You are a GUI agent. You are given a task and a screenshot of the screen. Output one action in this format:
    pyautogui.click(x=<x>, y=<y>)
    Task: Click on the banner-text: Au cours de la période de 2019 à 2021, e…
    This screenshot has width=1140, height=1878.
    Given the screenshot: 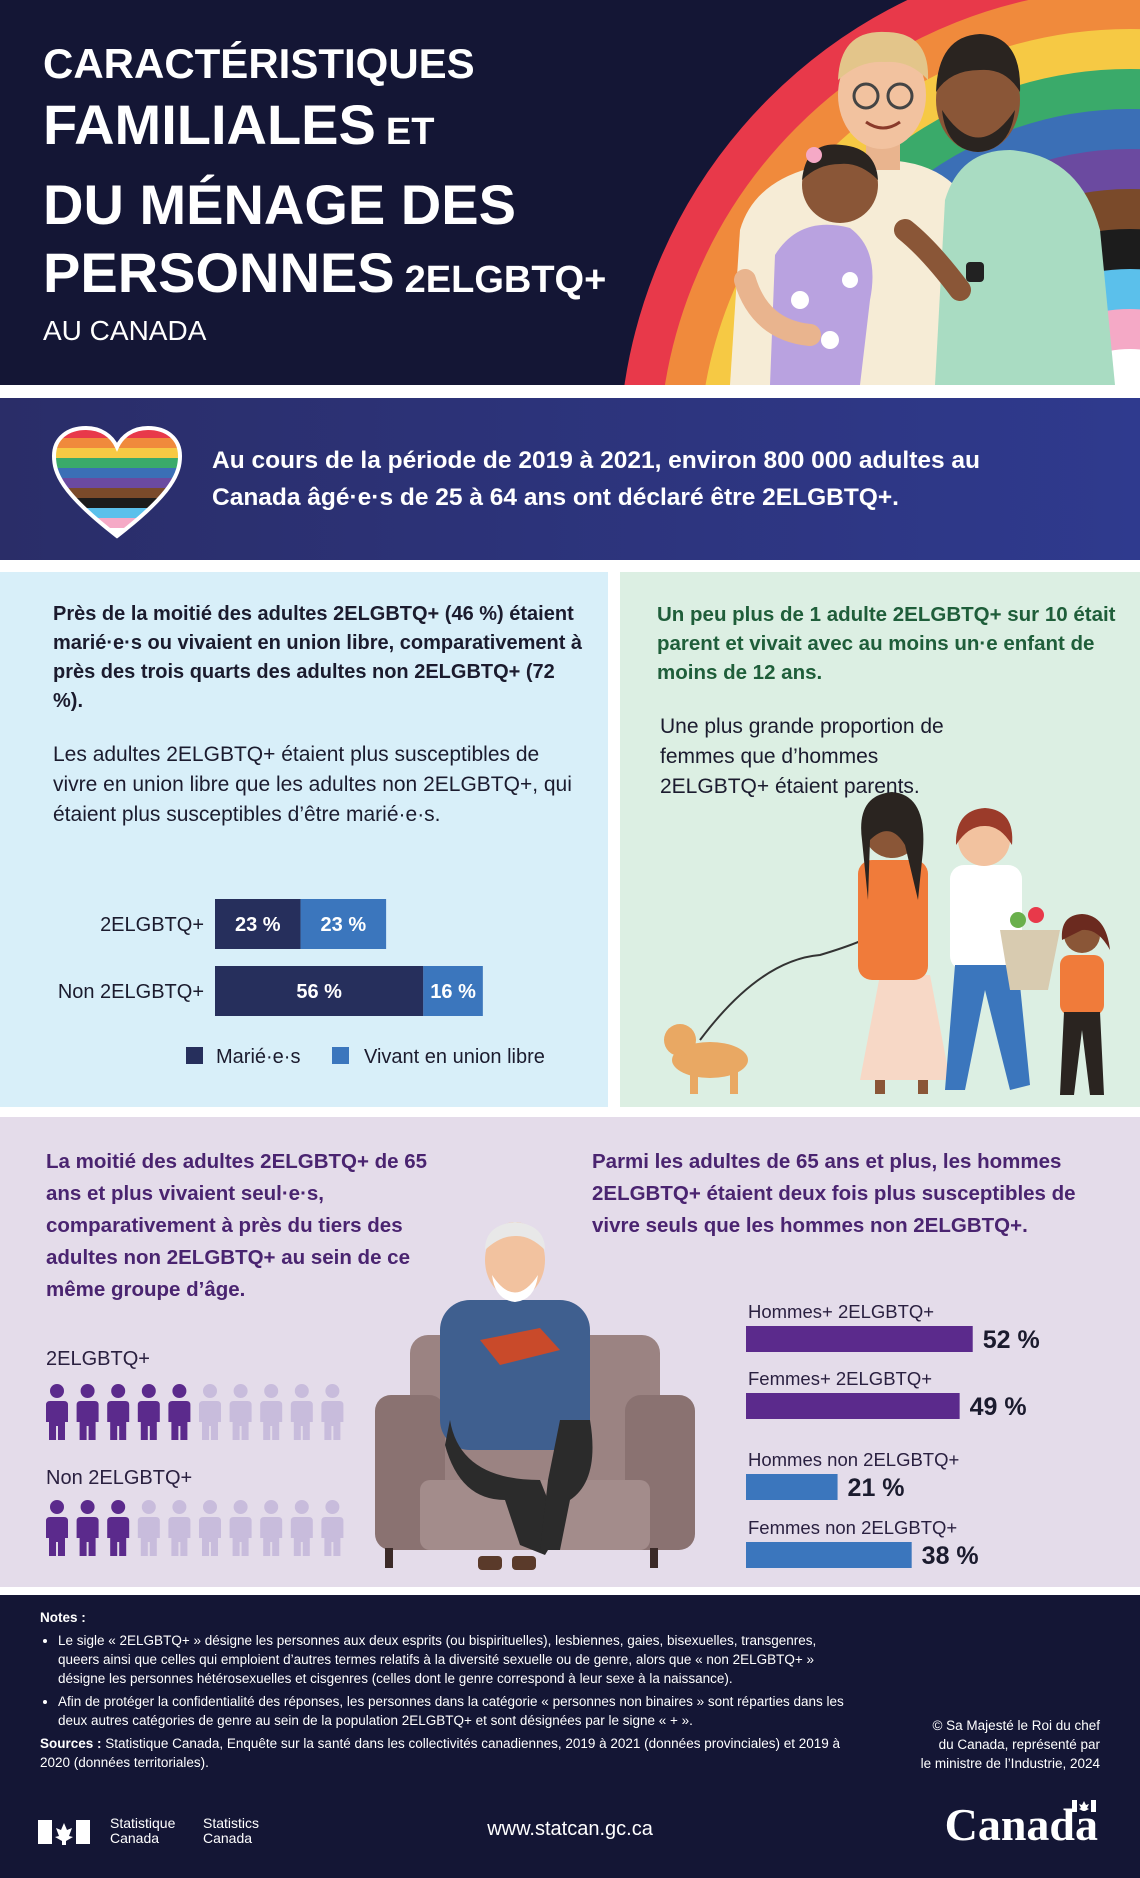 What is the action you would take?
    pyautogui.click(x=596, y=479)
    